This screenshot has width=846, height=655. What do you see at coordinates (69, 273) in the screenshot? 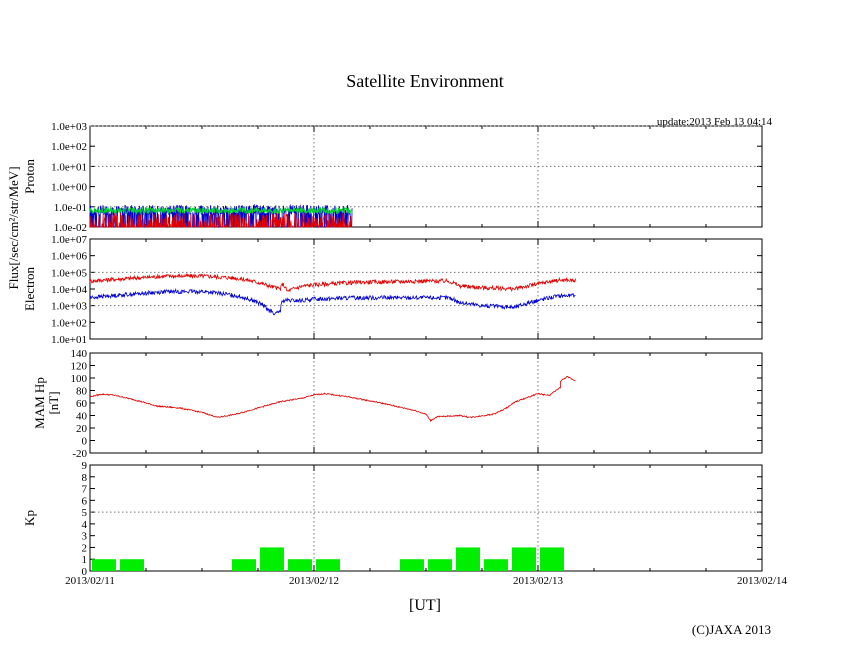
I see `y-tick-label: 1.0e+05` at bounding box center [69, 273].